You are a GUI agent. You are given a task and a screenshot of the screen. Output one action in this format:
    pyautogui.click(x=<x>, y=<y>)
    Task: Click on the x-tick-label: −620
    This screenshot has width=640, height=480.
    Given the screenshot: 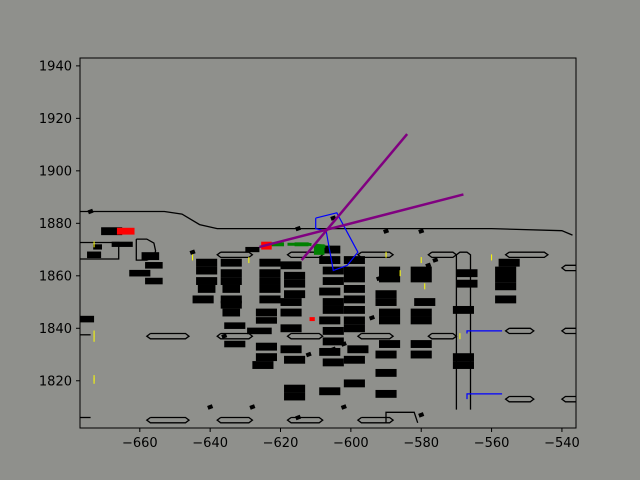 What is the action you would take?
    pyautogui.click(x=281, y=443)
    